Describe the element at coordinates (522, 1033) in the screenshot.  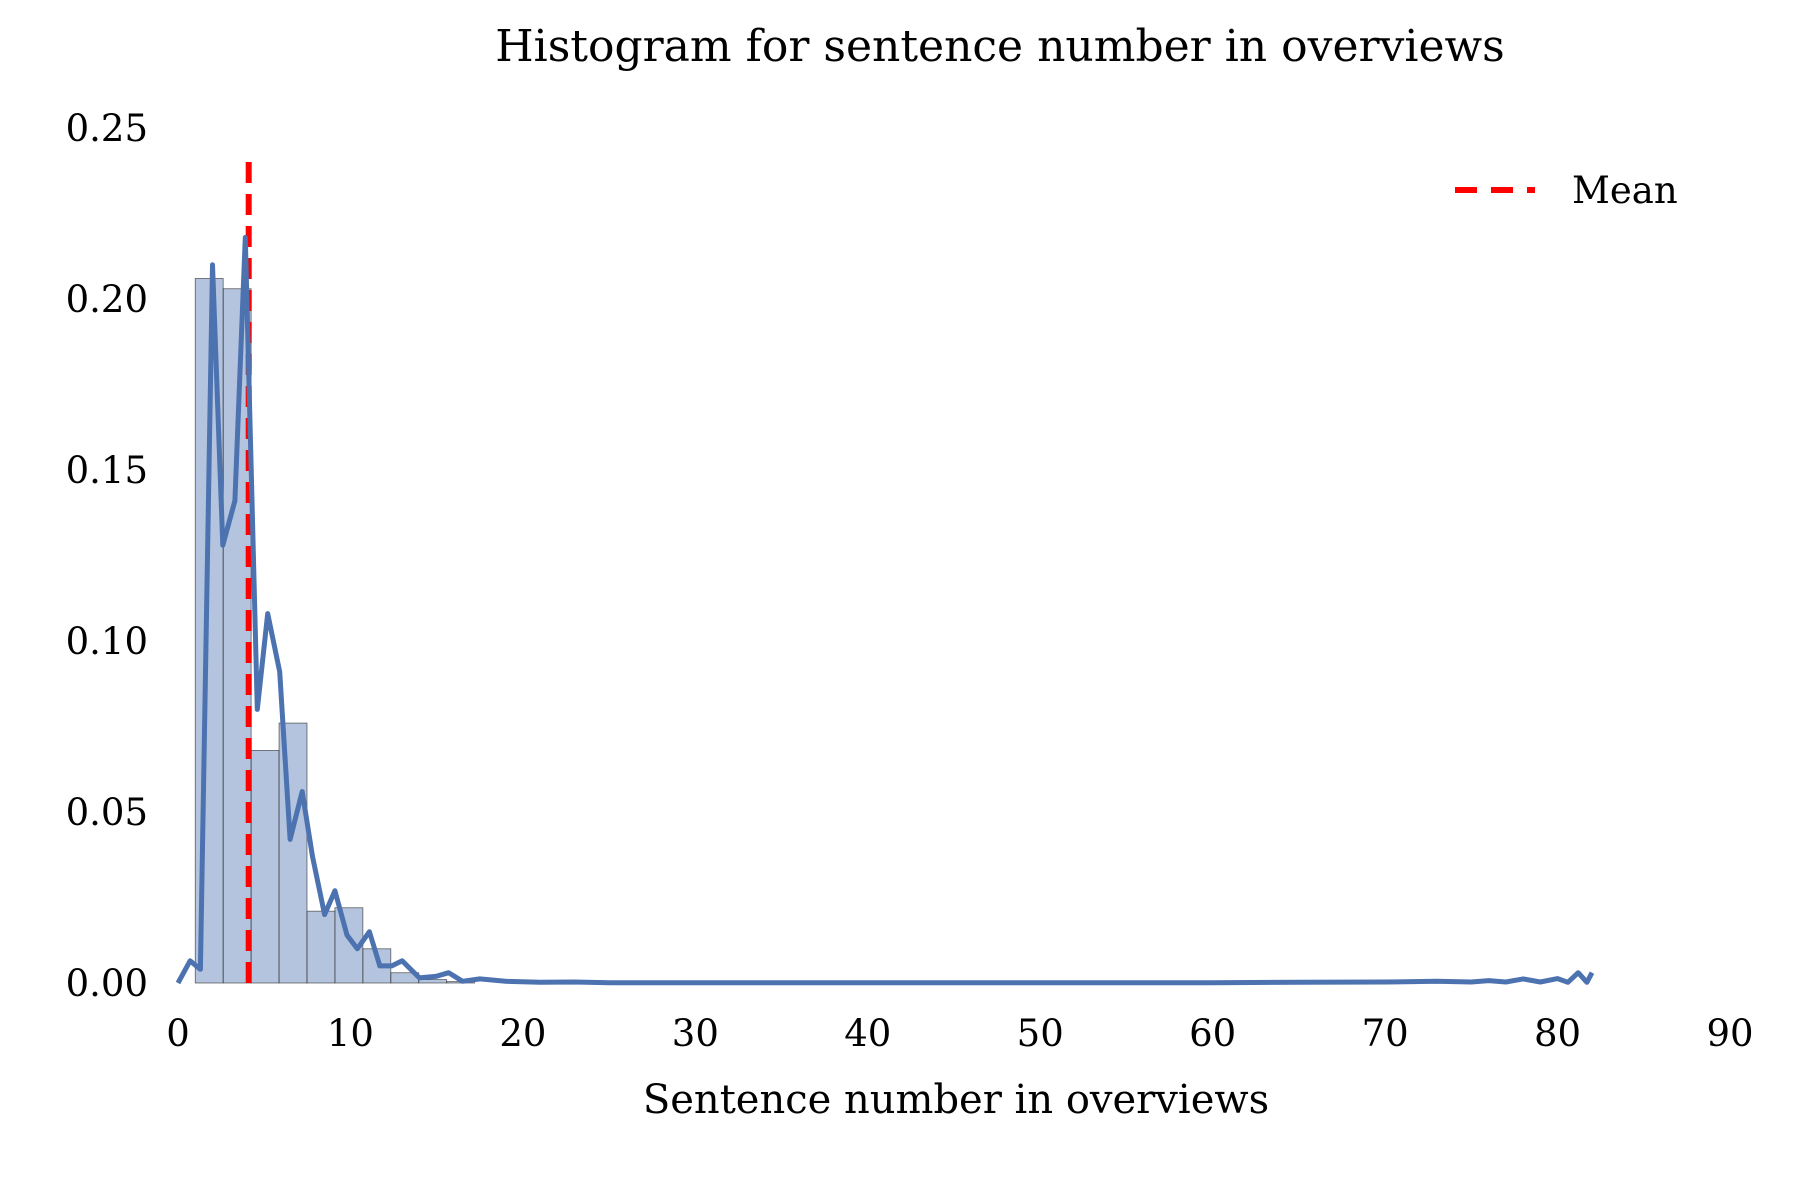
I see `x-tick-label: 20` at that location.